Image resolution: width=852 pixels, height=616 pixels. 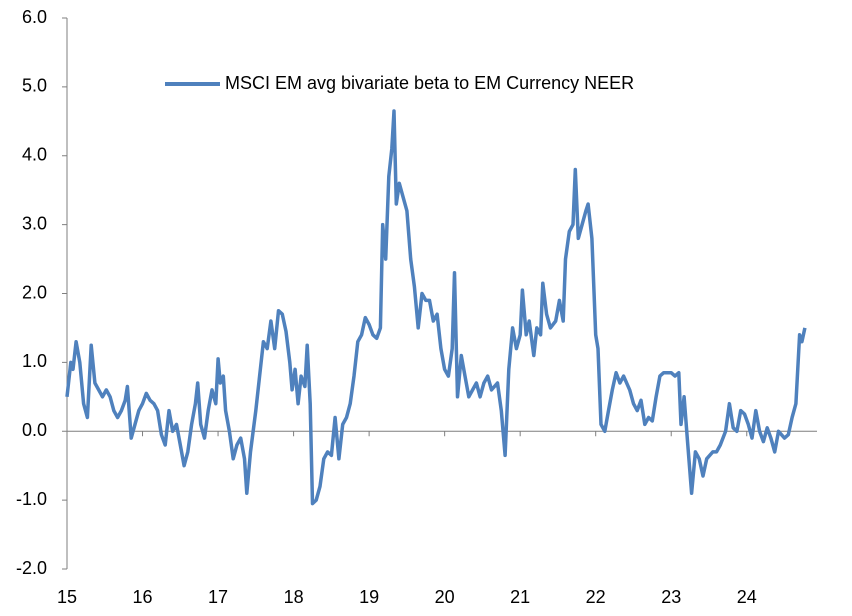 What do you see at coordinates (34, 155) in the screenshot?
I see `y-tick-label: 4.0` at bounding box center [34, 155].